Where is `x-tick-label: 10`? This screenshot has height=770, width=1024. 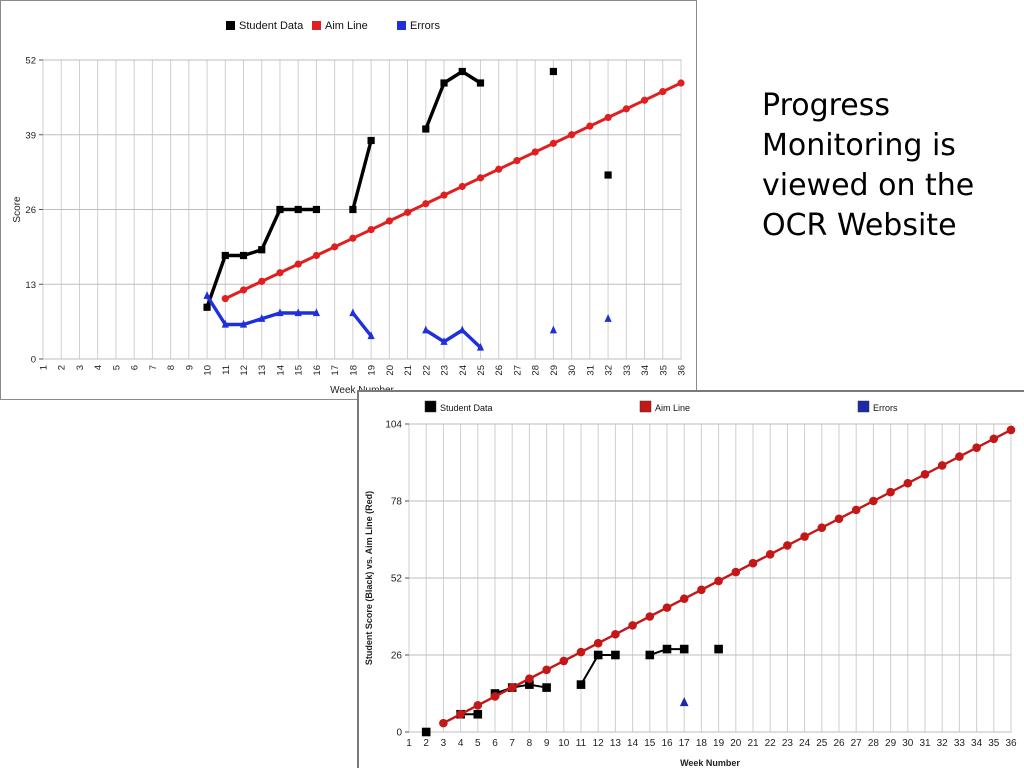 x-tick-label: 10 is located at coordinates (208, 370).